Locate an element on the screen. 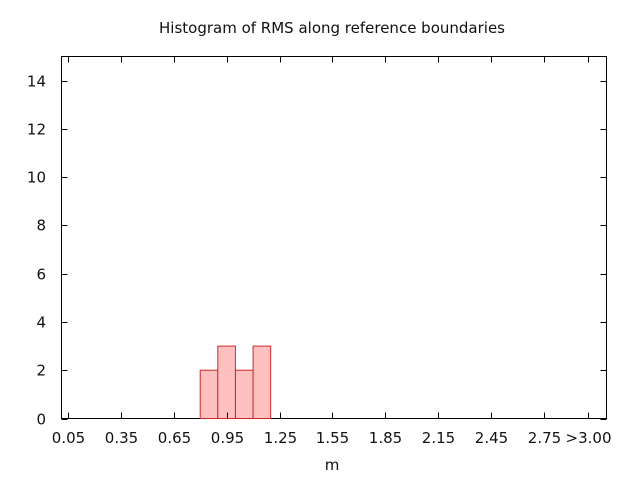  x-tick-label: 2.15 is located at coordinates (438, 438).